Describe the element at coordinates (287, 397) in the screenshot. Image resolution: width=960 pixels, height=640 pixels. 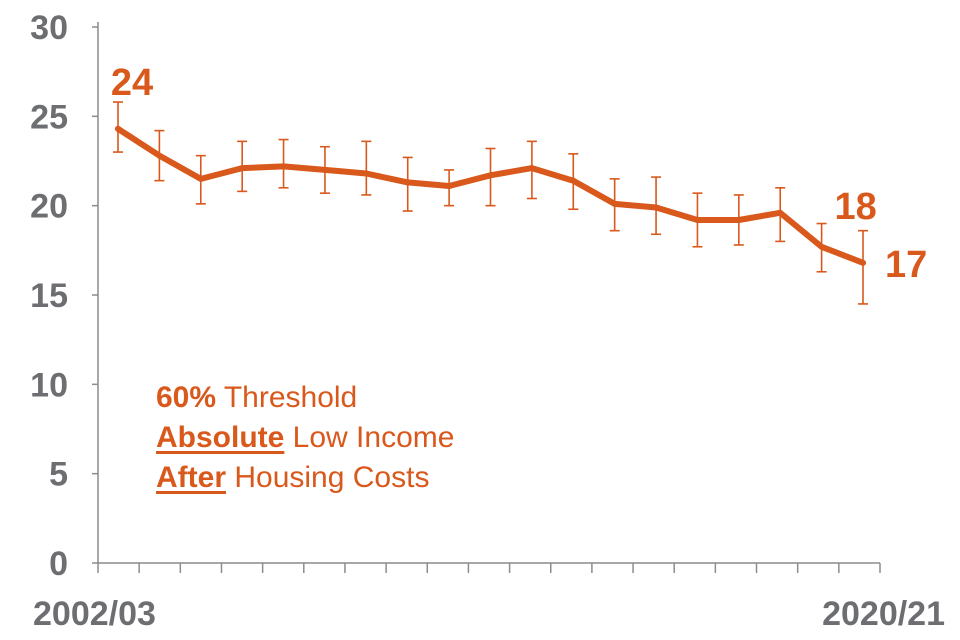
I see `legend-threshold-text: Threshold` at that location.